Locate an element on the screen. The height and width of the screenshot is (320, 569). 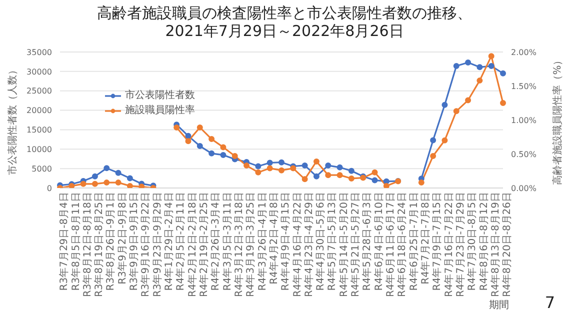
x-tick-label: R4年1月29日-2月4日 is located at coordinates (169, 241).